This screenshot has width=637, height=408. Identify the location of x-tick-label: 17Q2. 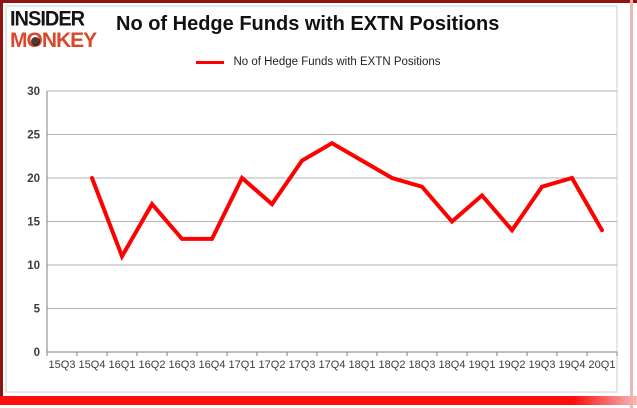
(272, 365).